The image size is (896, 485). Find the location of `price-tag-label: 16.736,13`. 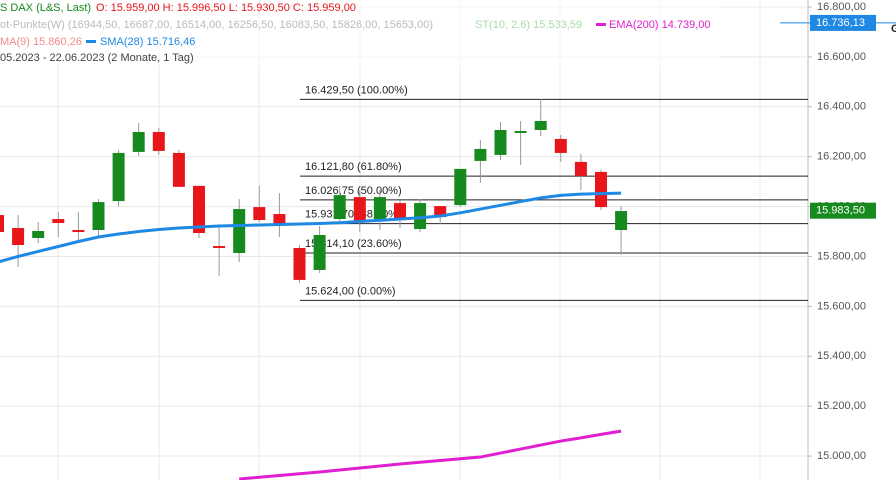

price-tag-label: 16.736,13 is located at coordinates (840, 23).